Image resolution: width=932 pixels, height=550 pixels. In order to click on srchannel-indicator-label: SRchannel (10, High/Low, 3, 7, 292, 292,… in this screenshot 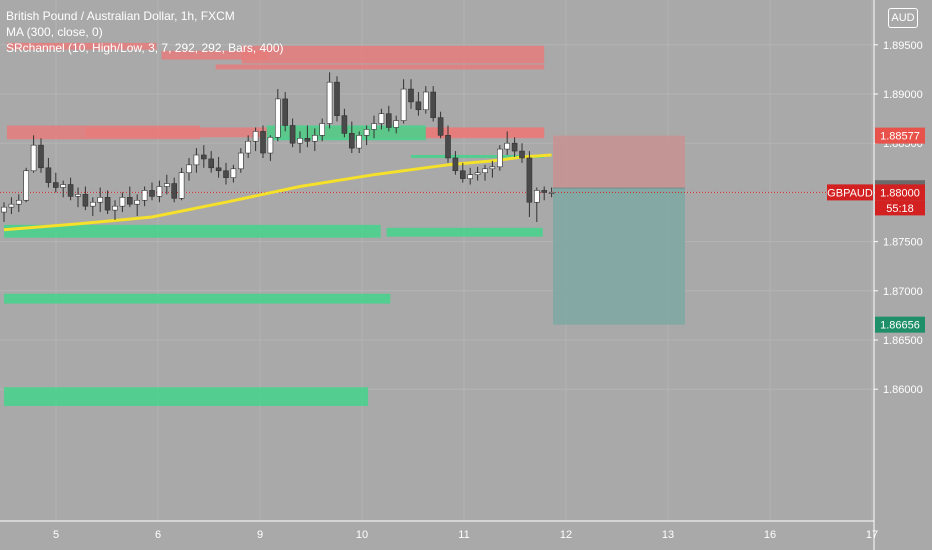, I will do `click(145, 48)`.